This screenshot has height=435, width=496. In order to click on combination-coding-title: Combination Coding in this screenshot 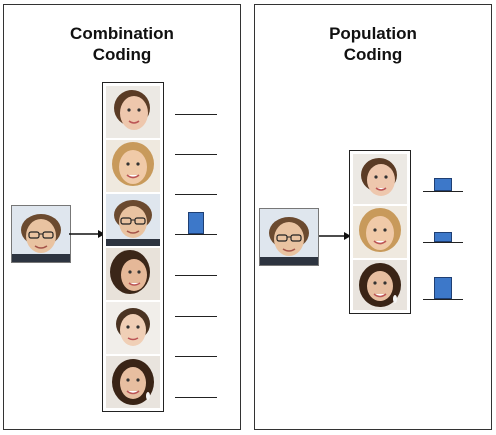, I will do `click(122, 44)`.